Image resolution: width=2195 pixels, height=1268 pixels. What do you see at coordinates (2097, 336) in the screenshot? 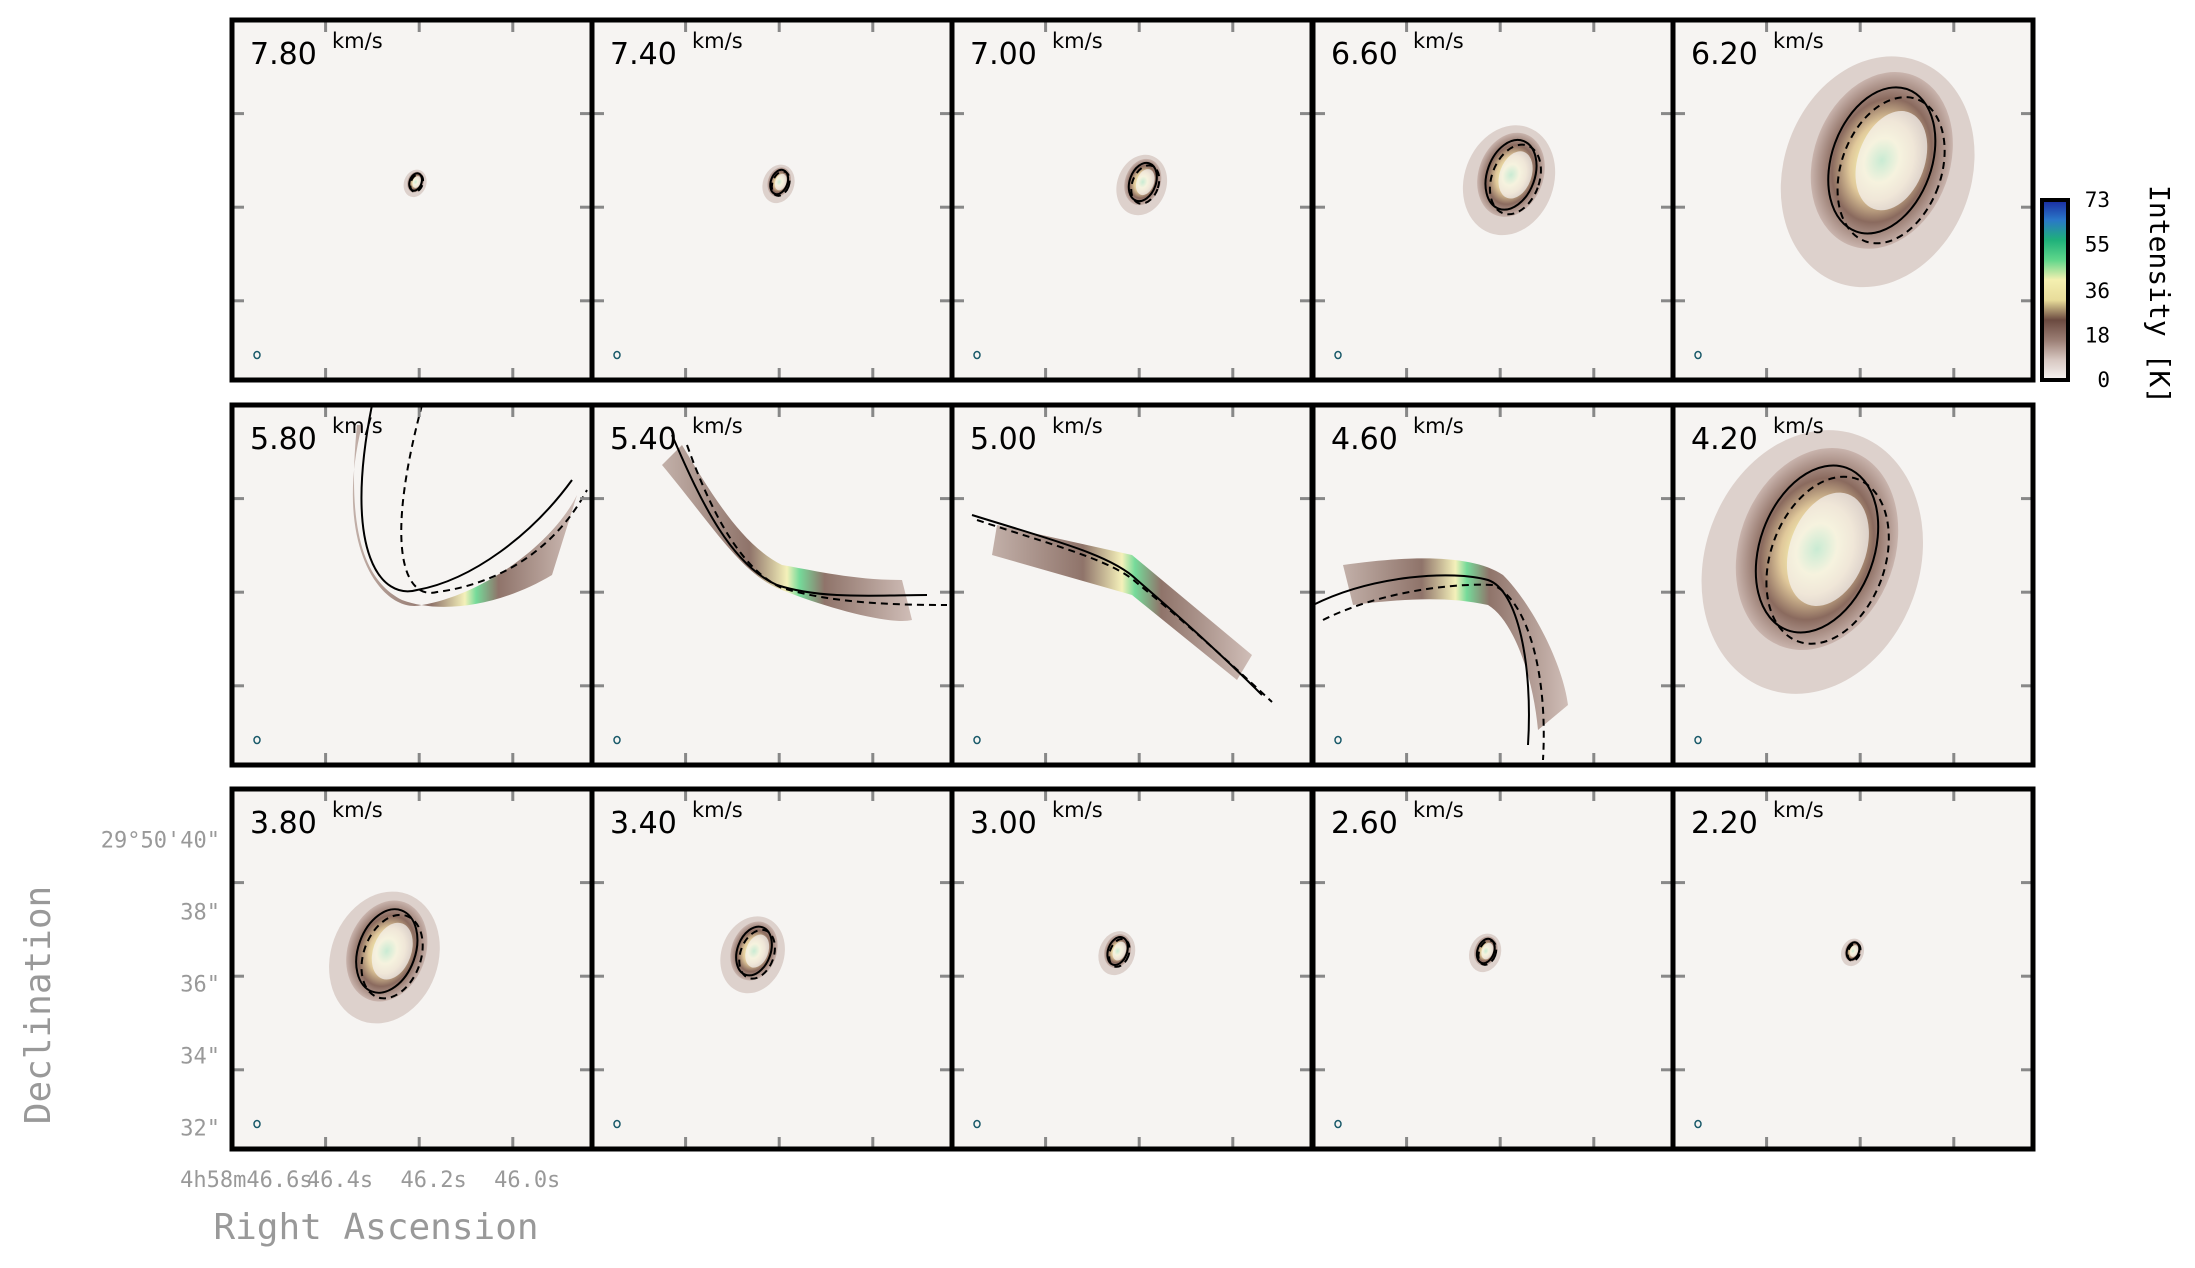
I see `colorbar-tick-label: 18` at bounding box center [2097, 336].